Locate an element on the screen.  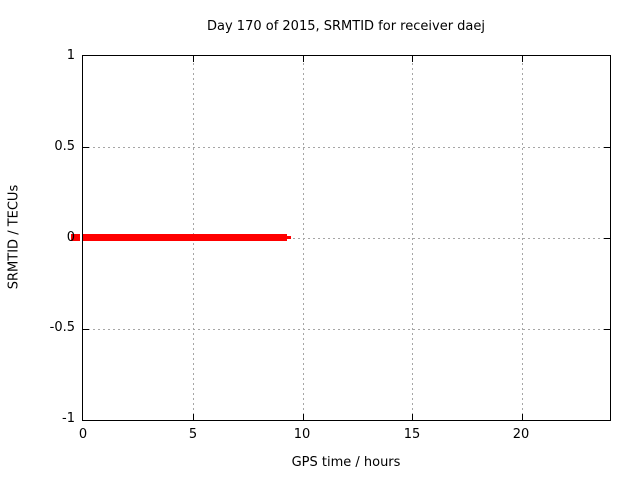
y-tick-label: 0.5 is located at coordinates (64, 146).